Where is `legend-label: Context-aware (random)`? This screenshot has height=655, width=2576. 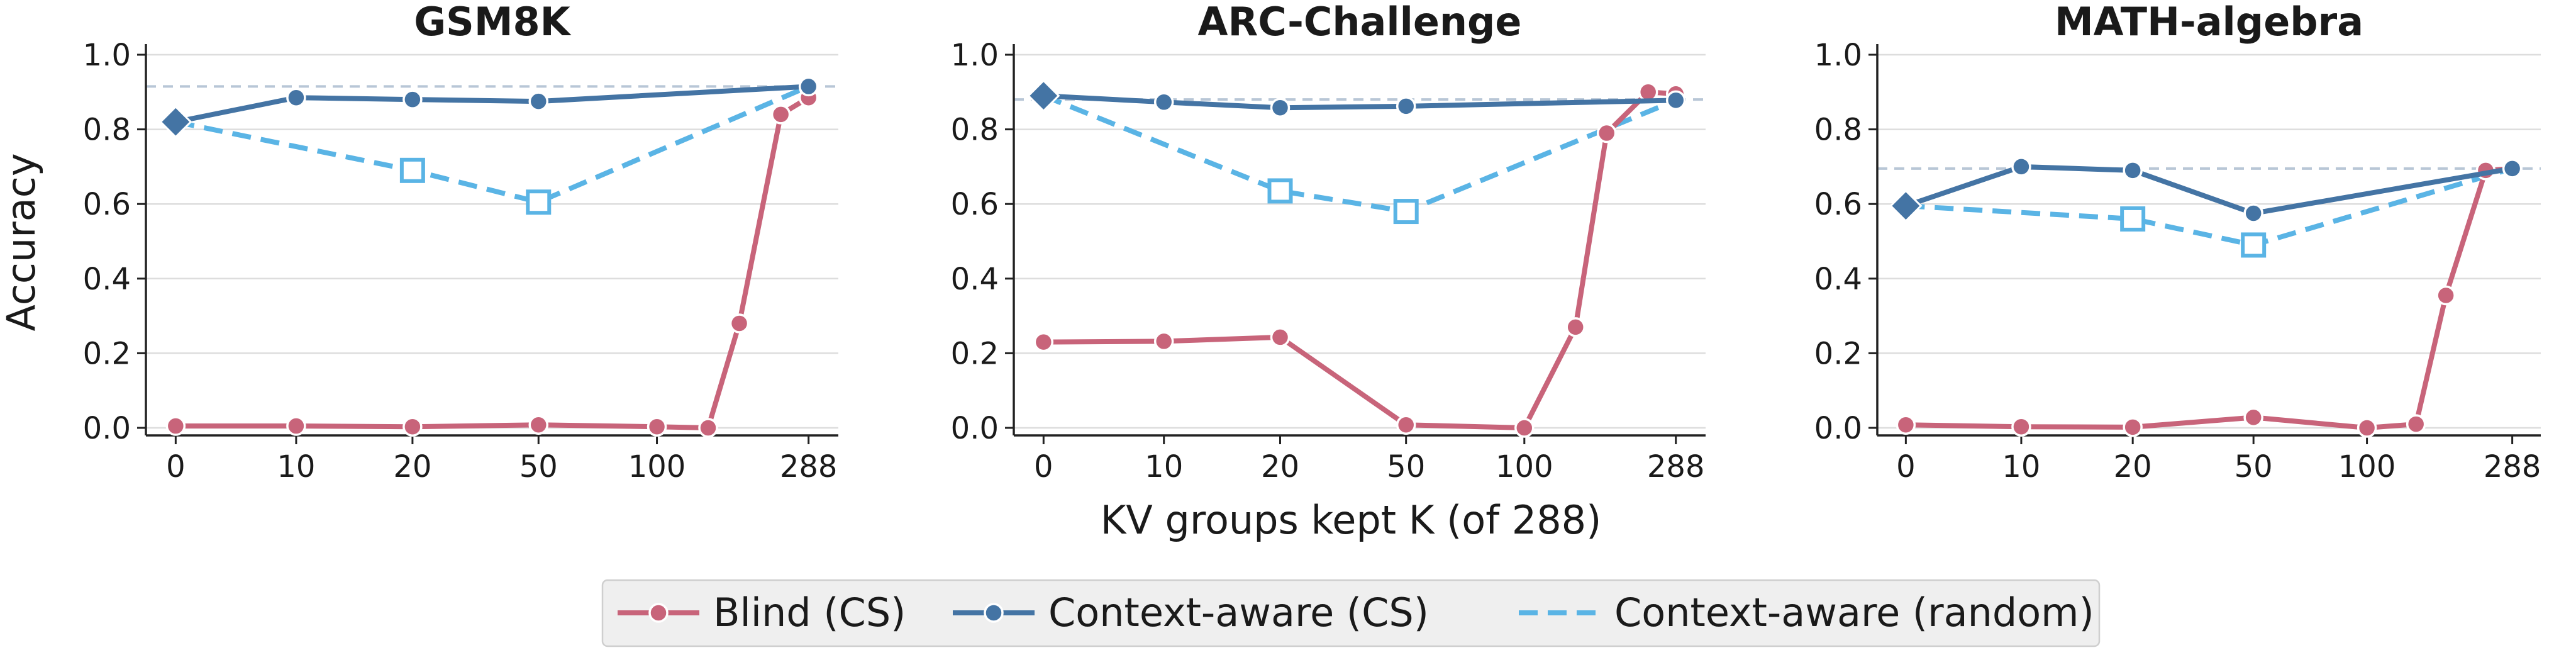
legend-label: Context-aware (random) is located at coordinates (1854, 612).